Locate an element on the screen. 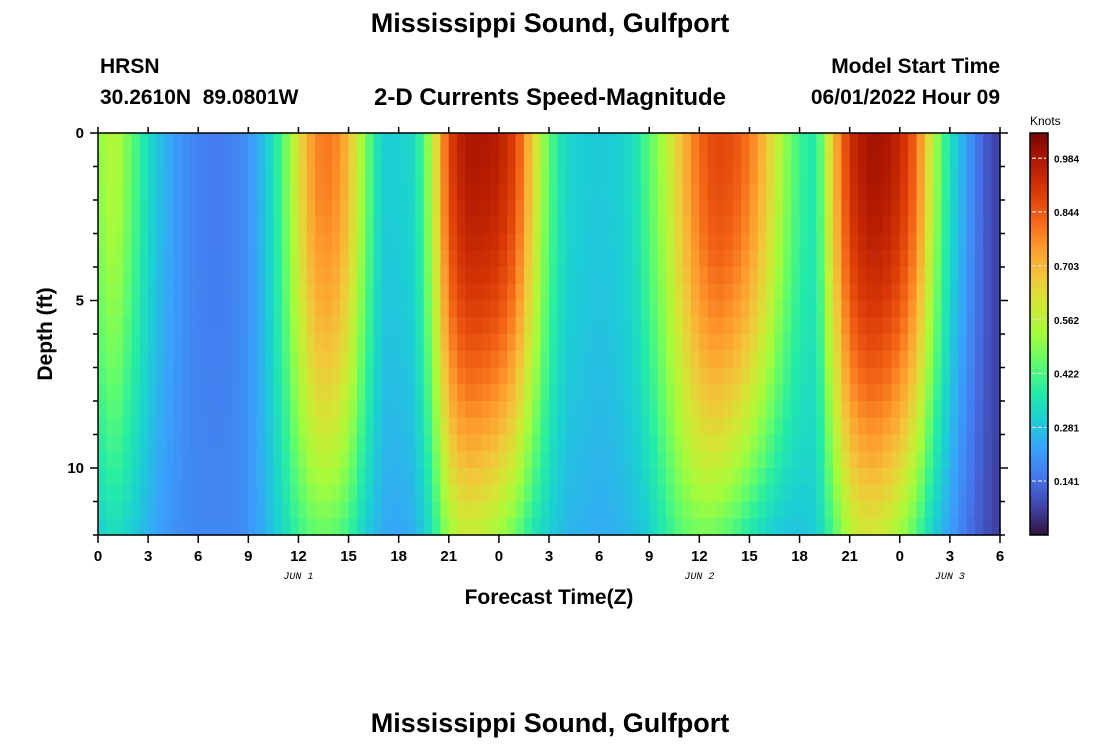 The height and width of the screenshot is (750, 1100). x-tick-label: 3 is located at coordinates (549, 556).